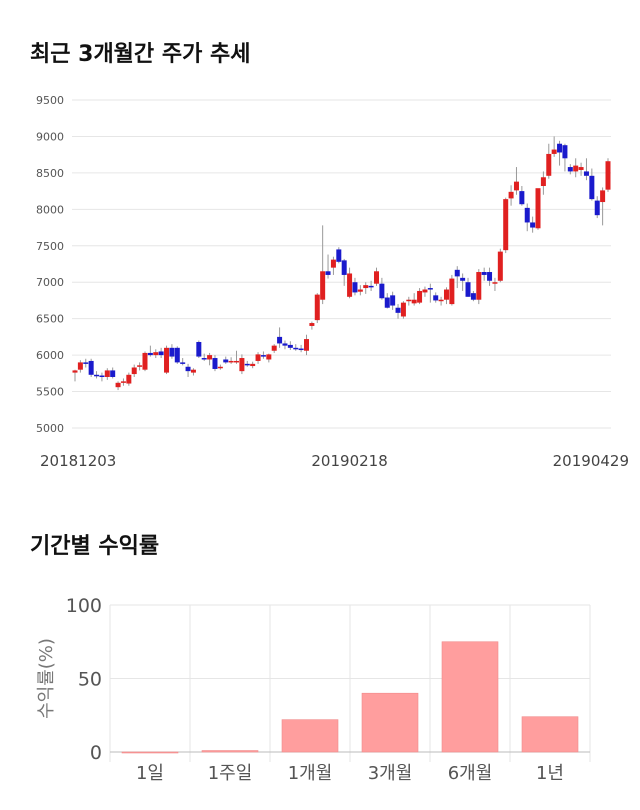  What do you see at coordinates (230, 773) in the screenshot?
I see `category-label: 1주일` at bounding box center [230, 773].